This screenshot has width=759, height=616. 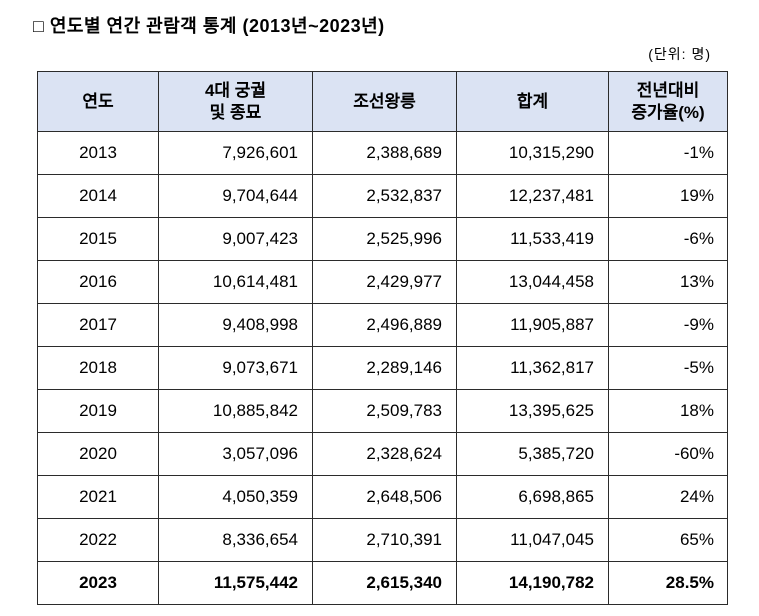 I want to click on table-header-row: 연도 4대 궁궐 및 종묘 조선왕릉 합계 전년대비 증가율(%), so click(x=382, y=101).